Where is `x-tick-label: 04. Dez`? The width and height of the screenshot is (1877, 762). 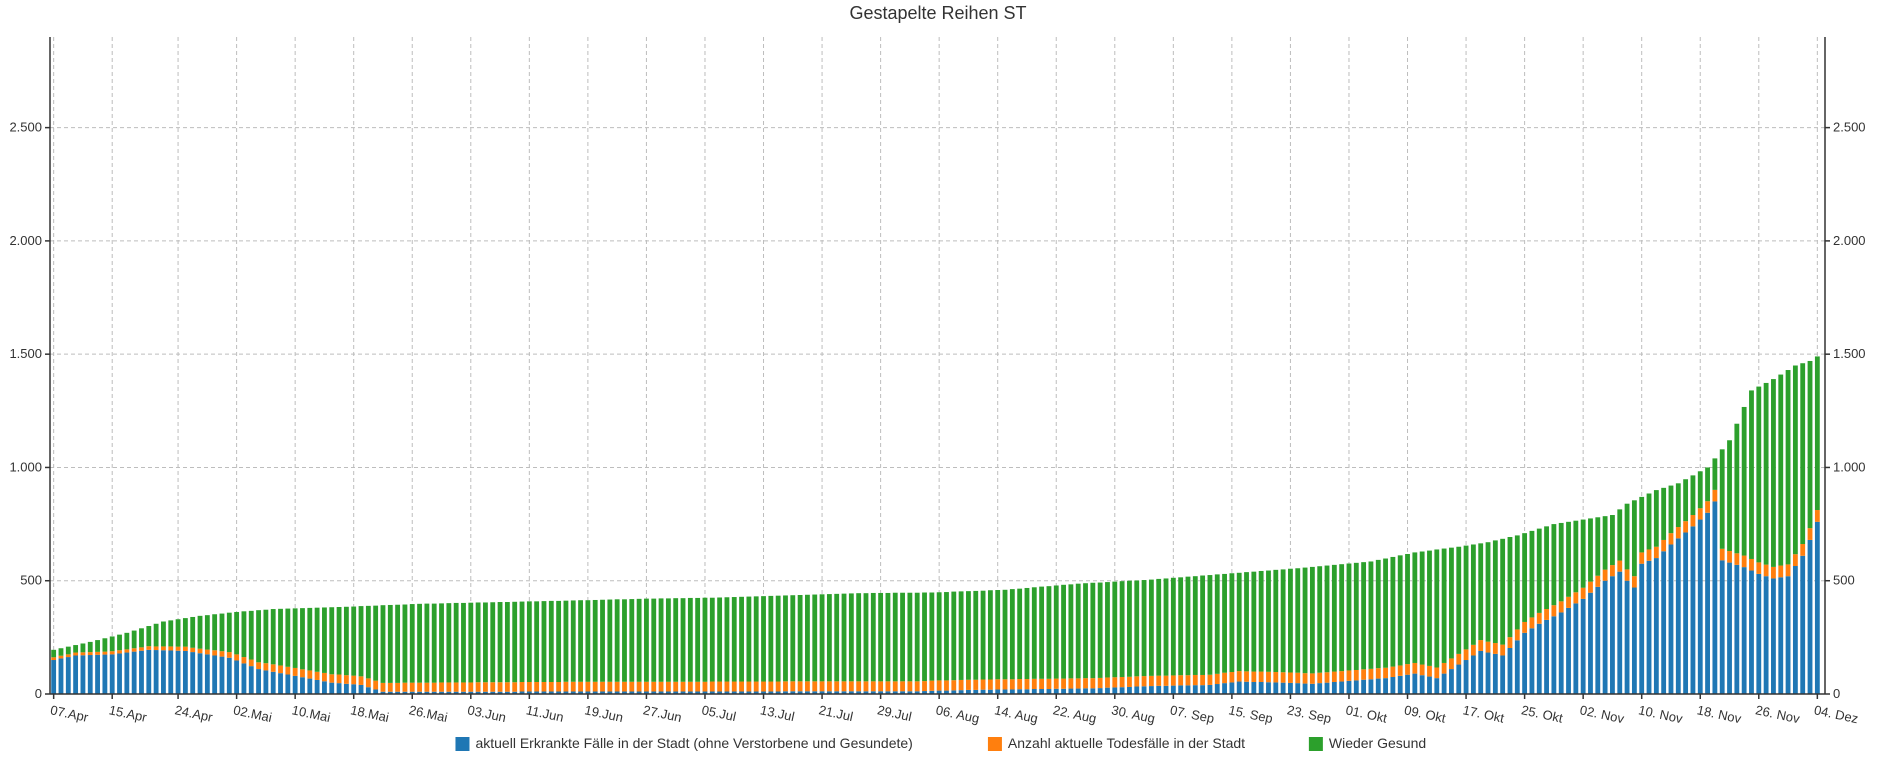
x-tick-label: 04. Dez is located at coordinates (1836, 714).